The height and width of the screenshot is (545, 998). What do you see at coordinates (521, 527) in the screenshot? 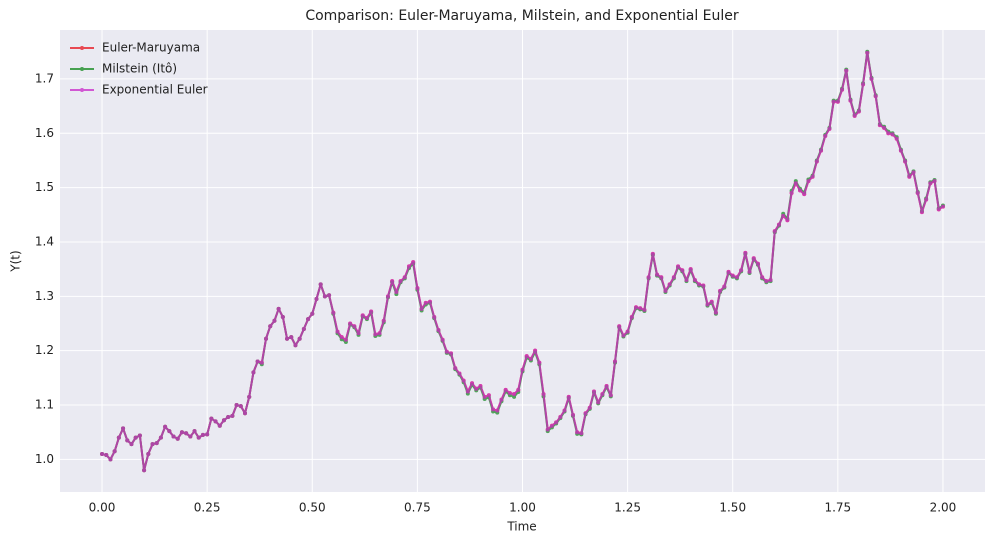
I see `x-axis-label: Time` at bounding box center [521, 527].